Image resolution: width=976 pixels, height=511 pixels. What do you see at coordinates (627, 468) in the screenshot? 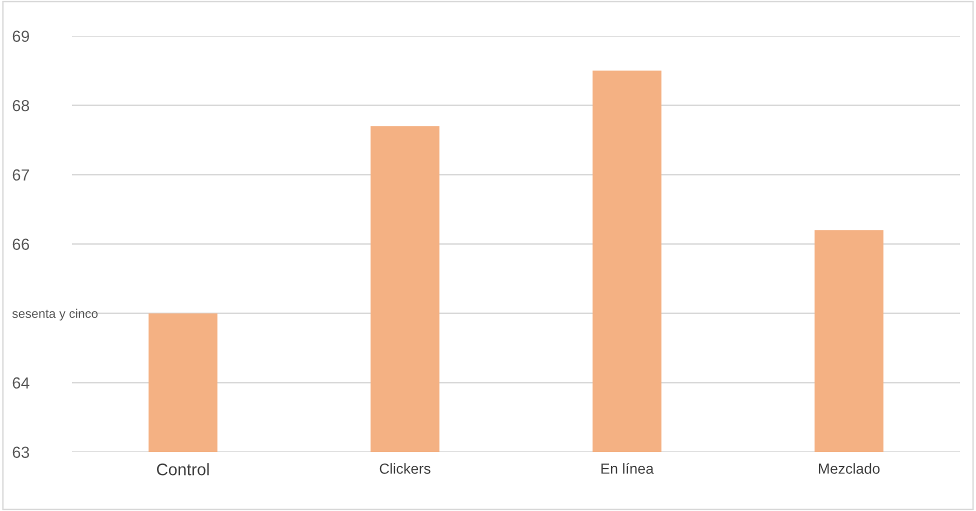
I see `x-tick-label: En línea` at bounding box center [627, 468].